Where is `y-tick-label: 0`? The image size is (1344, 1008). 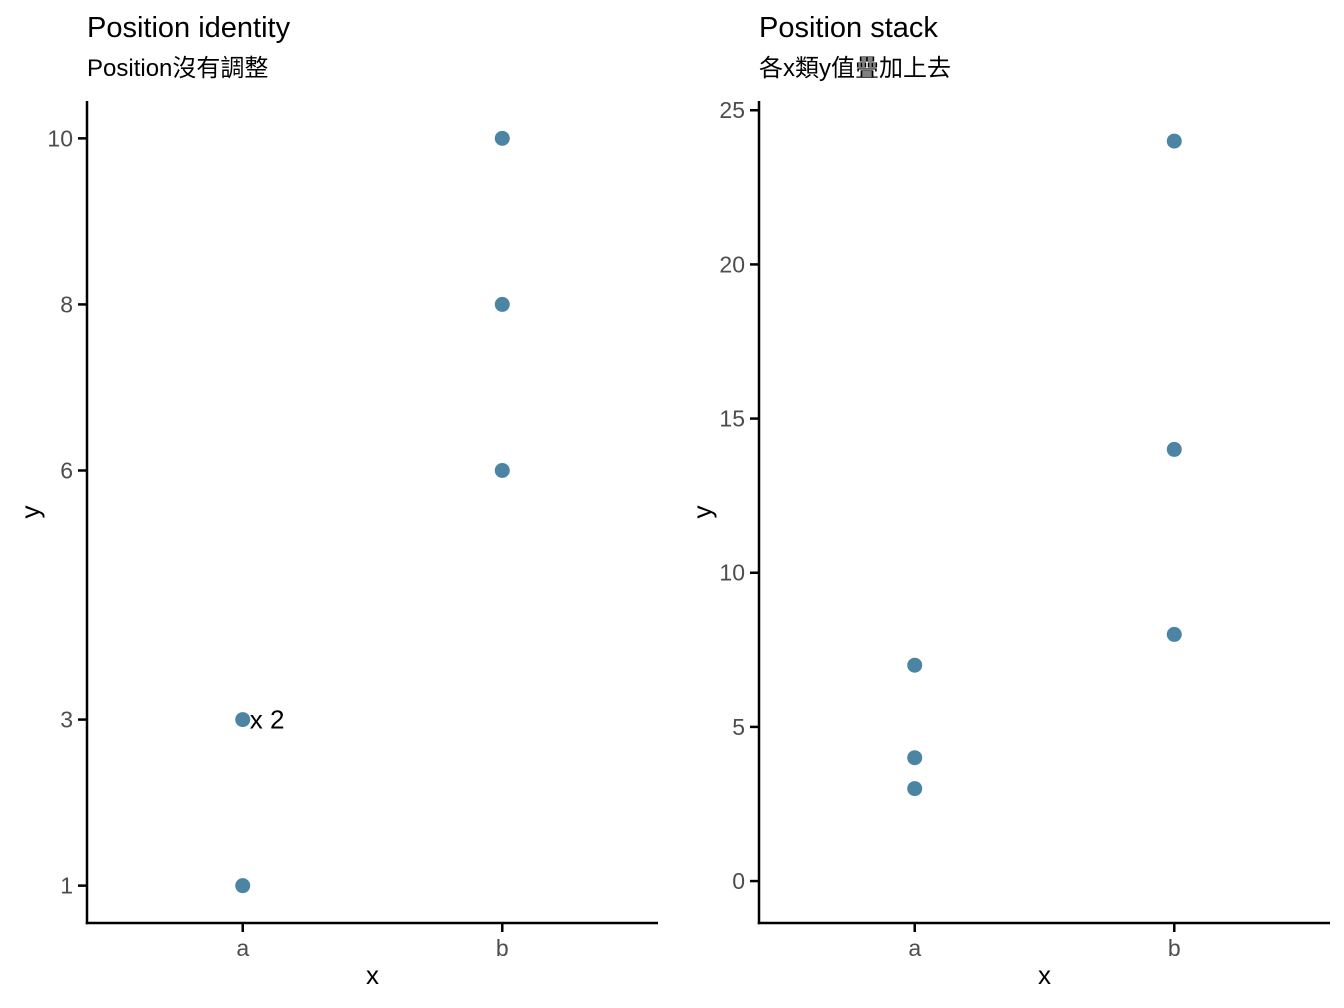
y-tick-label: 0 is located at coordinates (738, 881).